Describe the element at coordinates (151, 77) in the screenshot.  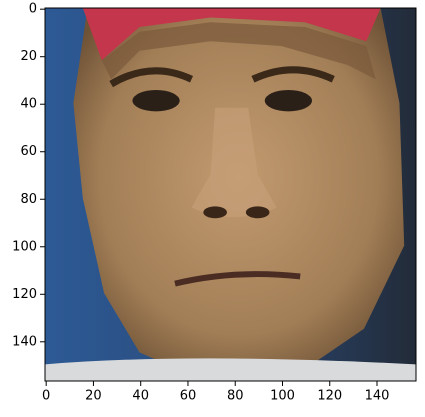
I see `brow-left` at that location.